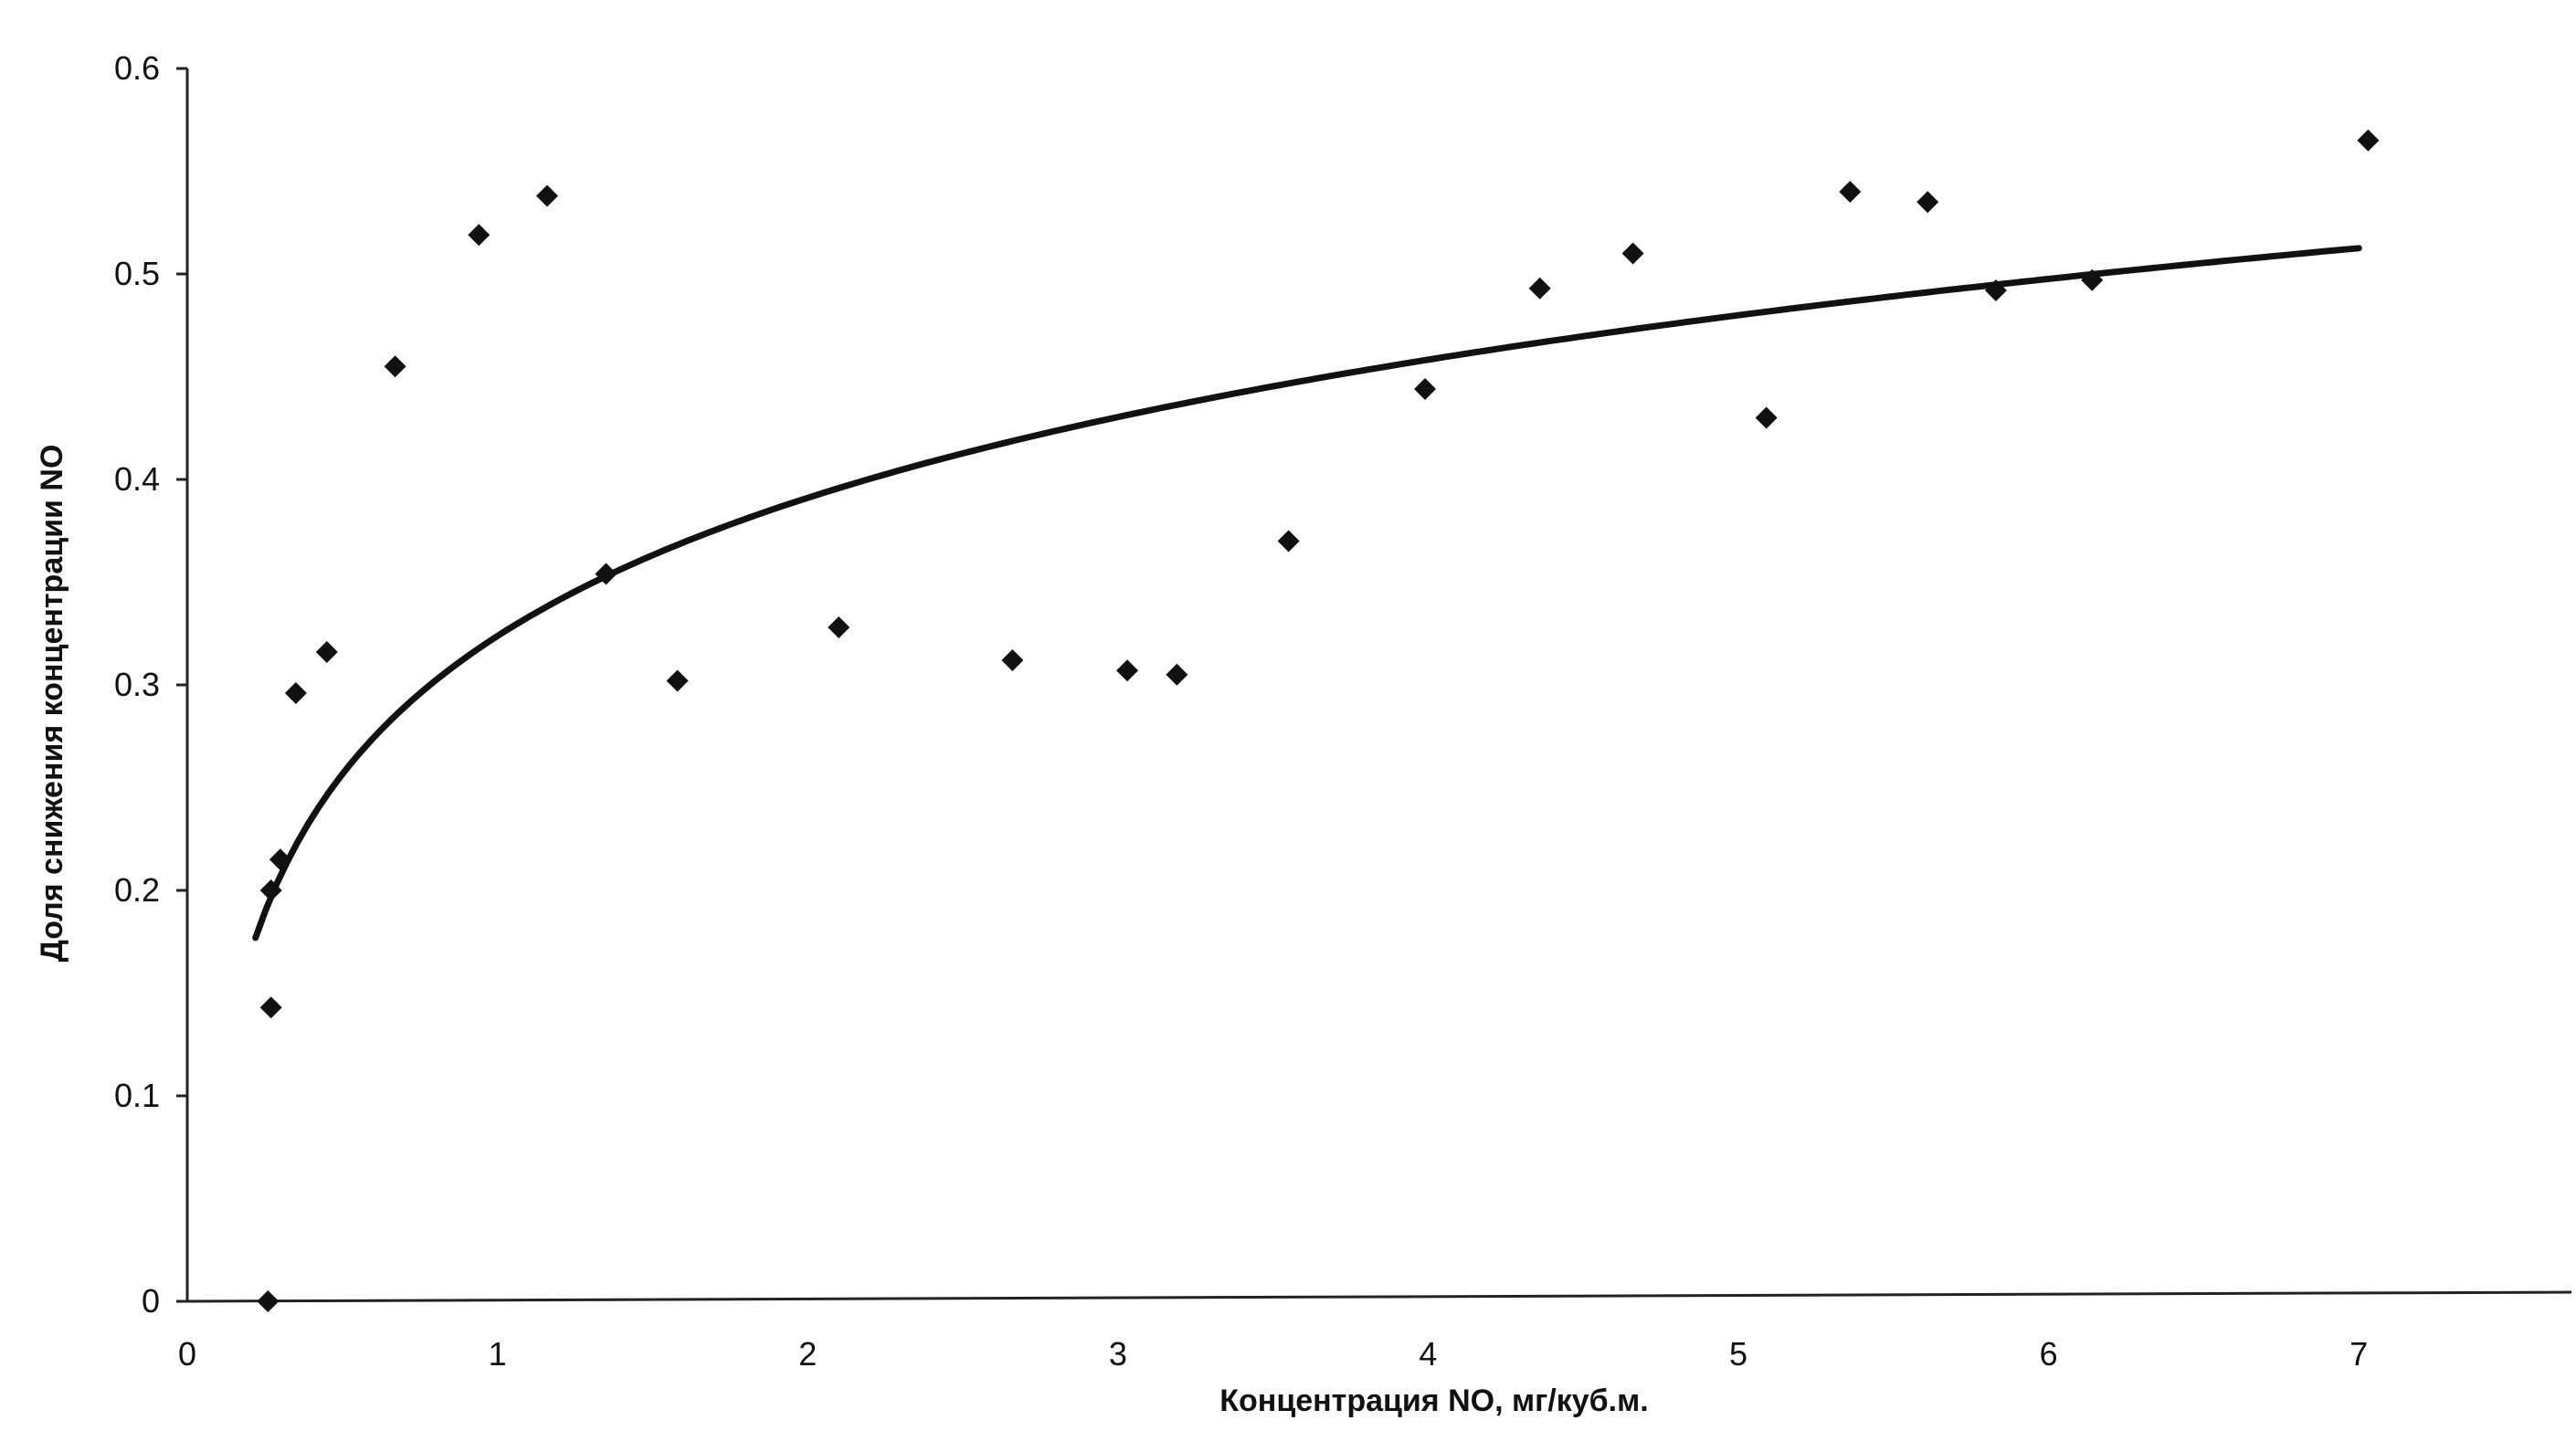 Image resolution: width=2576 pixels, height=1452 pixels. I want to click on y-axis: 0 0.1 0.2 0.3 0.4 0.5 0.6, so click(151, 684).